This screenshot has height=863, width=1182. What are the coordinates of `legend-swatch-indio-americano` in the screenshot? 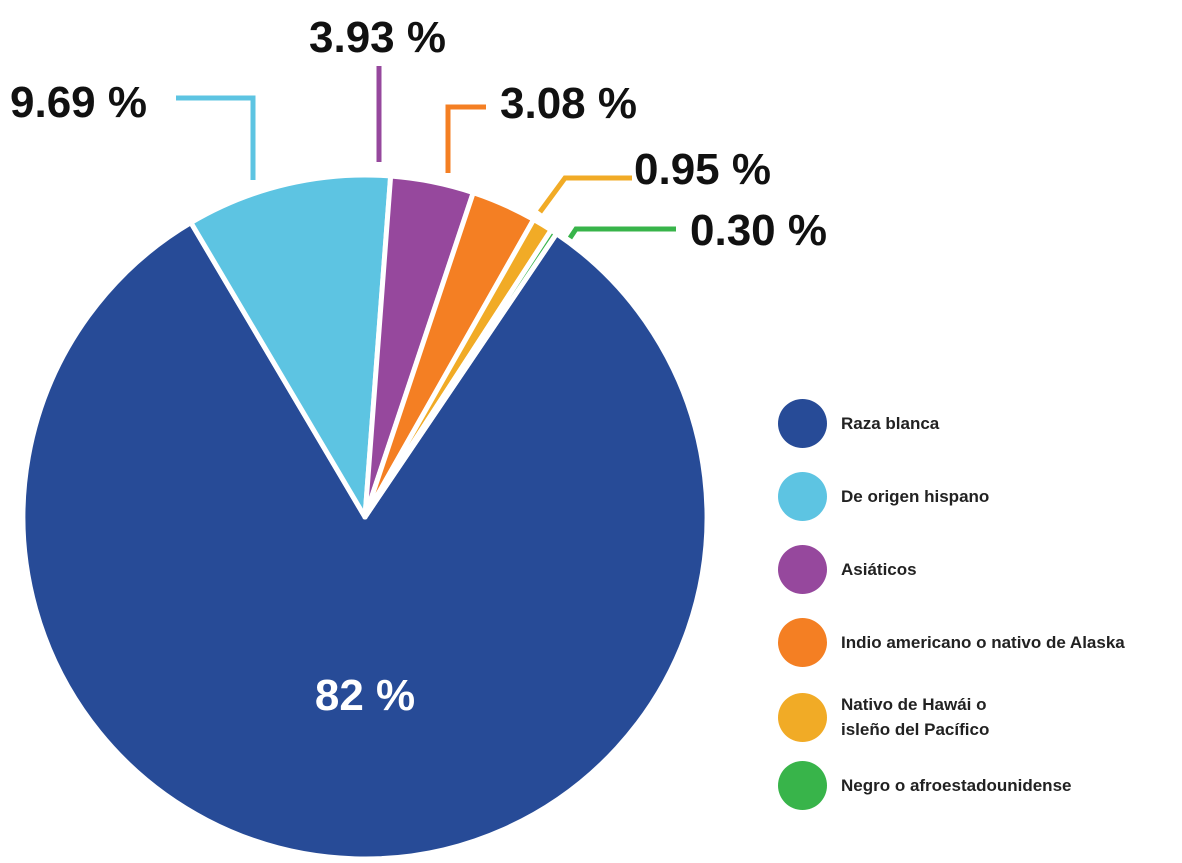 It's located at (802, 642).